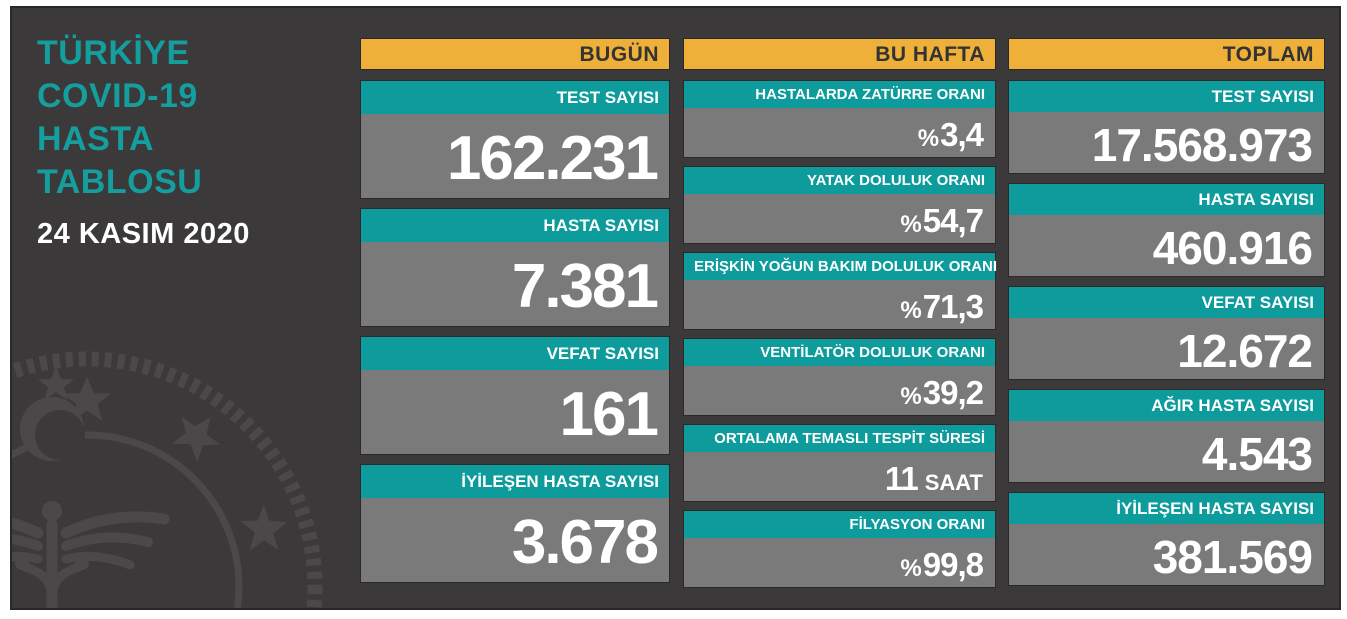 Image resolution: width=1347 pixels, height=619 pixels. Describe the element at coordinates (839, 132) in the screenshot. I see `stat-value: %3,4` at that location.